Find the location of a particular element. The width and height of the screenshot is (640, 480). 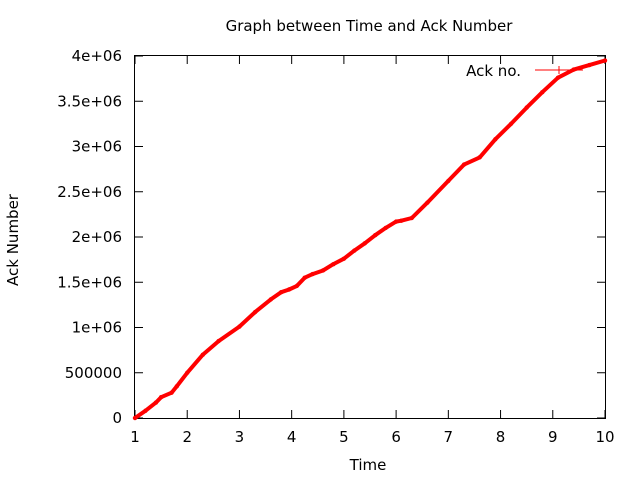

y-axis-title: Ack Number is located at coordinates (13, 239).